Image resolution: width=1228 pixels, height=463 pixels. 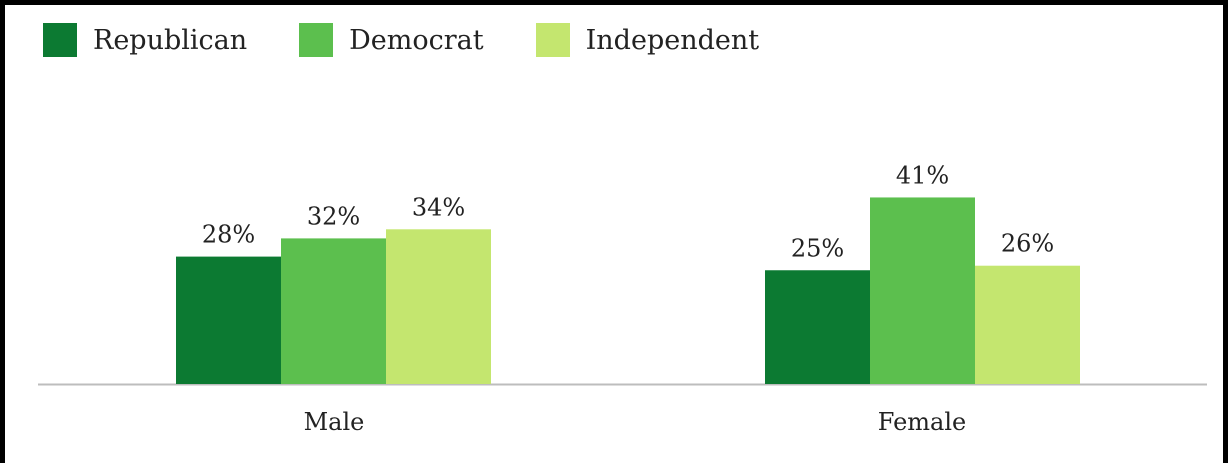 I want to click on data-label-female-democrat: 41%, so click(x=922, y=175).